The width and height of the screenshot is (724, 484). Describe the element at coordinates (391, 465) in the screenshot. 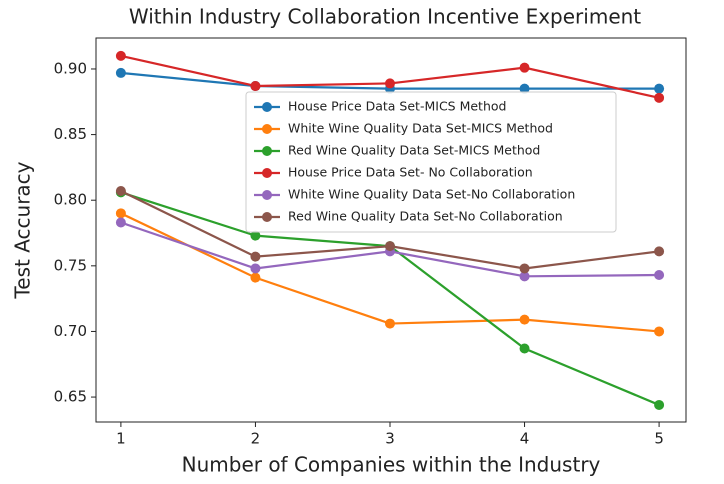

I see `x-axis-label: Number of Companies within the Industry` at that location.